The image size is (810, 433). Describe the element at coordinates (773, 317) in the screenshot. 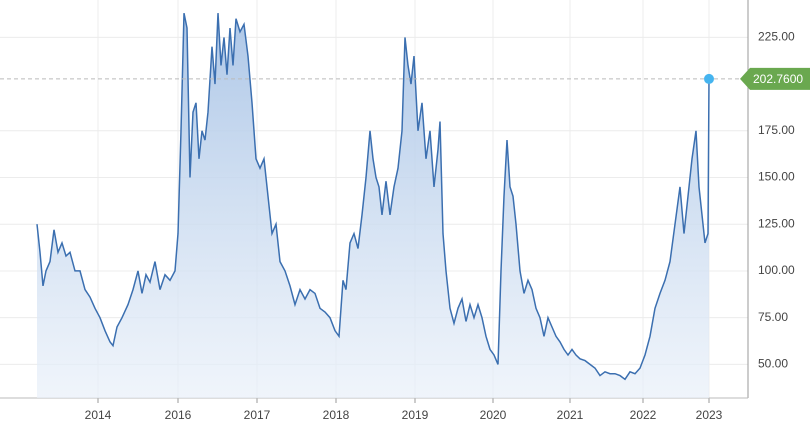

I see `y-tick-label: 75.00` at that location.